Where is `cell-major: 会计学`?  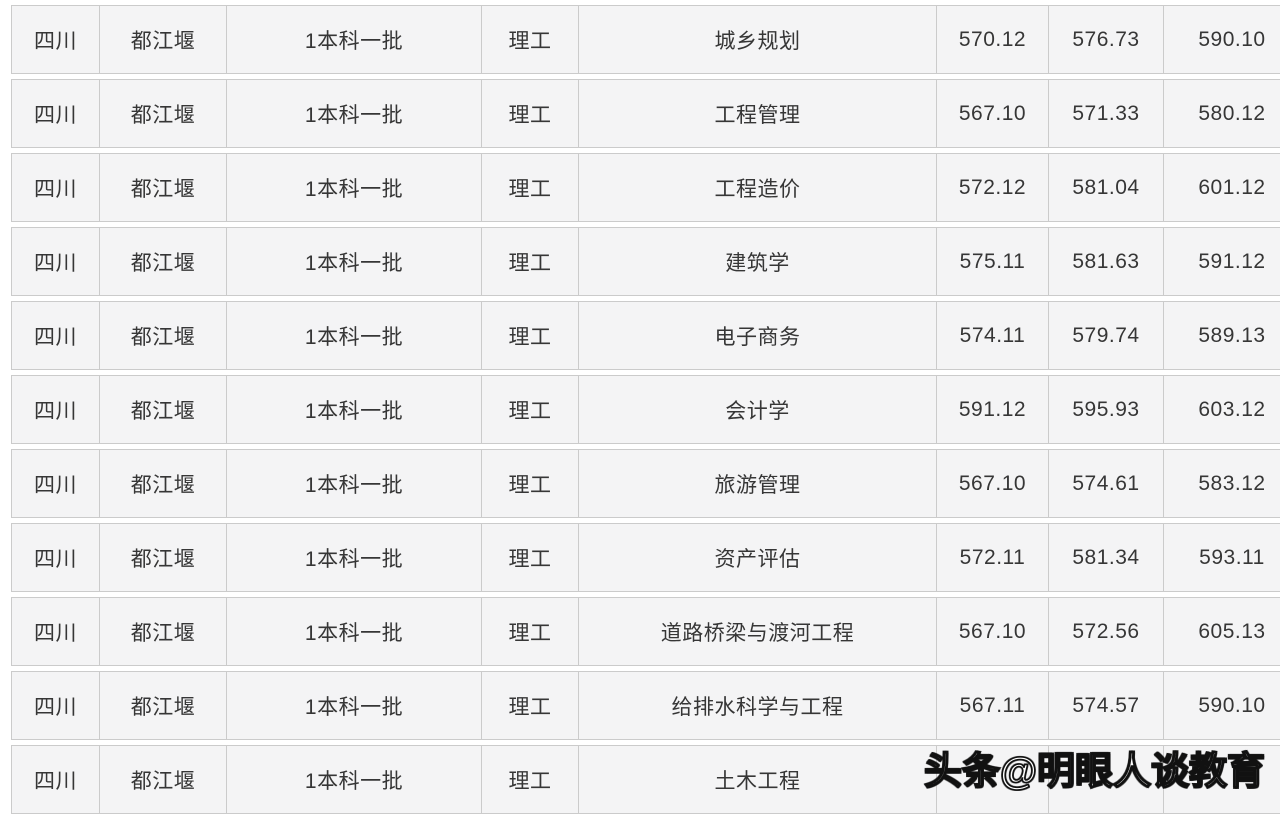
cell-major: 会计学 is located at coordinates (758, 409).